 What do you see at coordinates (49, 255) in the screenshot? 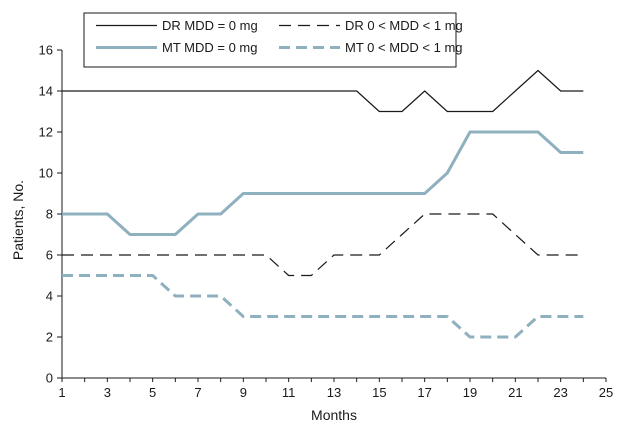
I see `y-tick-label: 6` at bounding box center [49, 255].